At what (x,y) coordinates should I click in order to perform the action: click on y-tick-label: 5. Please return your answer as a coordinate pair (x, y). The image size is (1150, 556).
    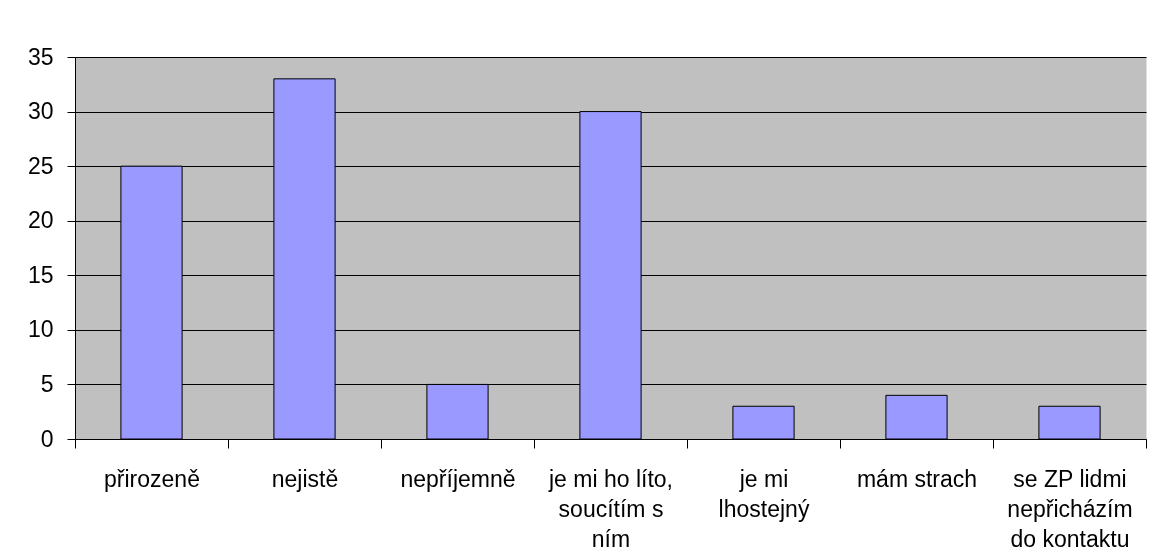
    Looking at the image, I should click on (47, 383).